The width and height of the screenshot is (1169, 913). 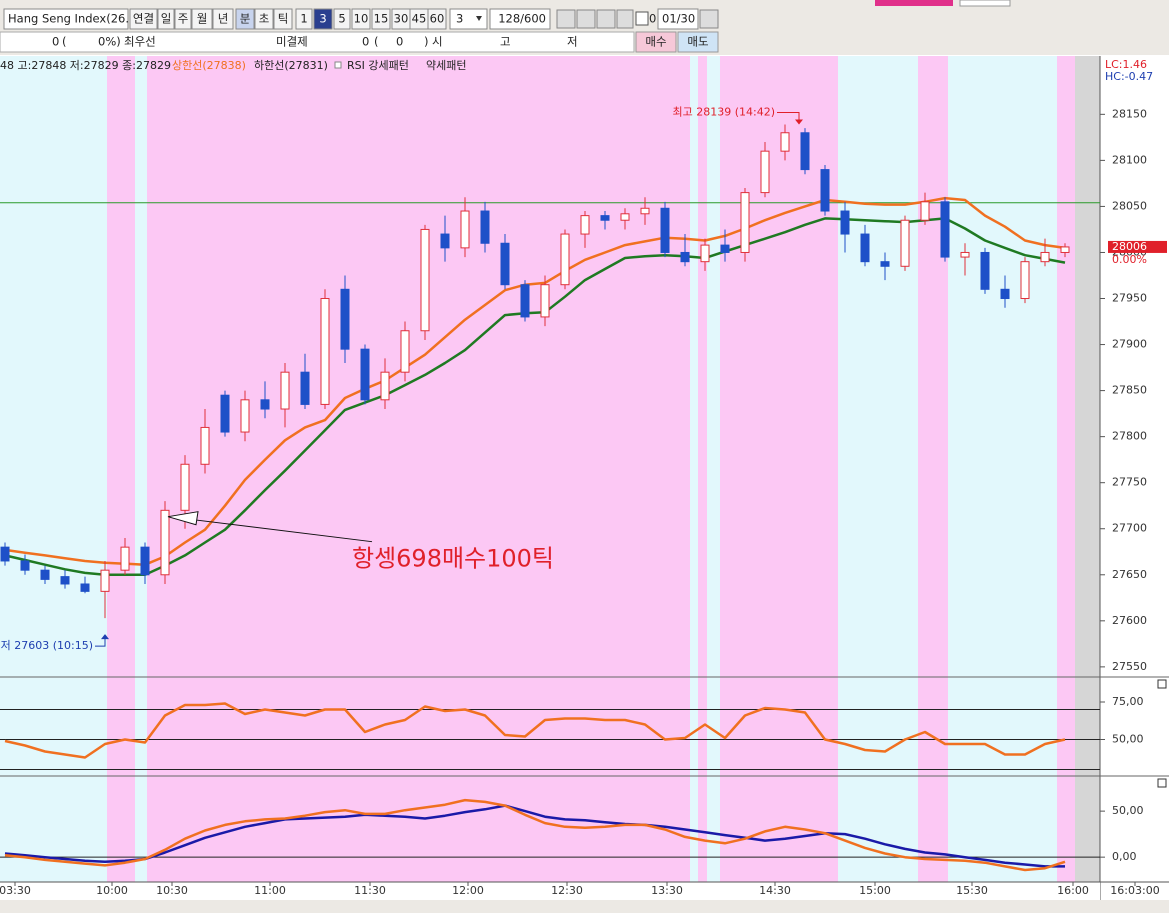 What do you see at coordinates (875, 890) in the screenshot?
I see `x-tick-label: 15:00` at bounding box center [875, 890].